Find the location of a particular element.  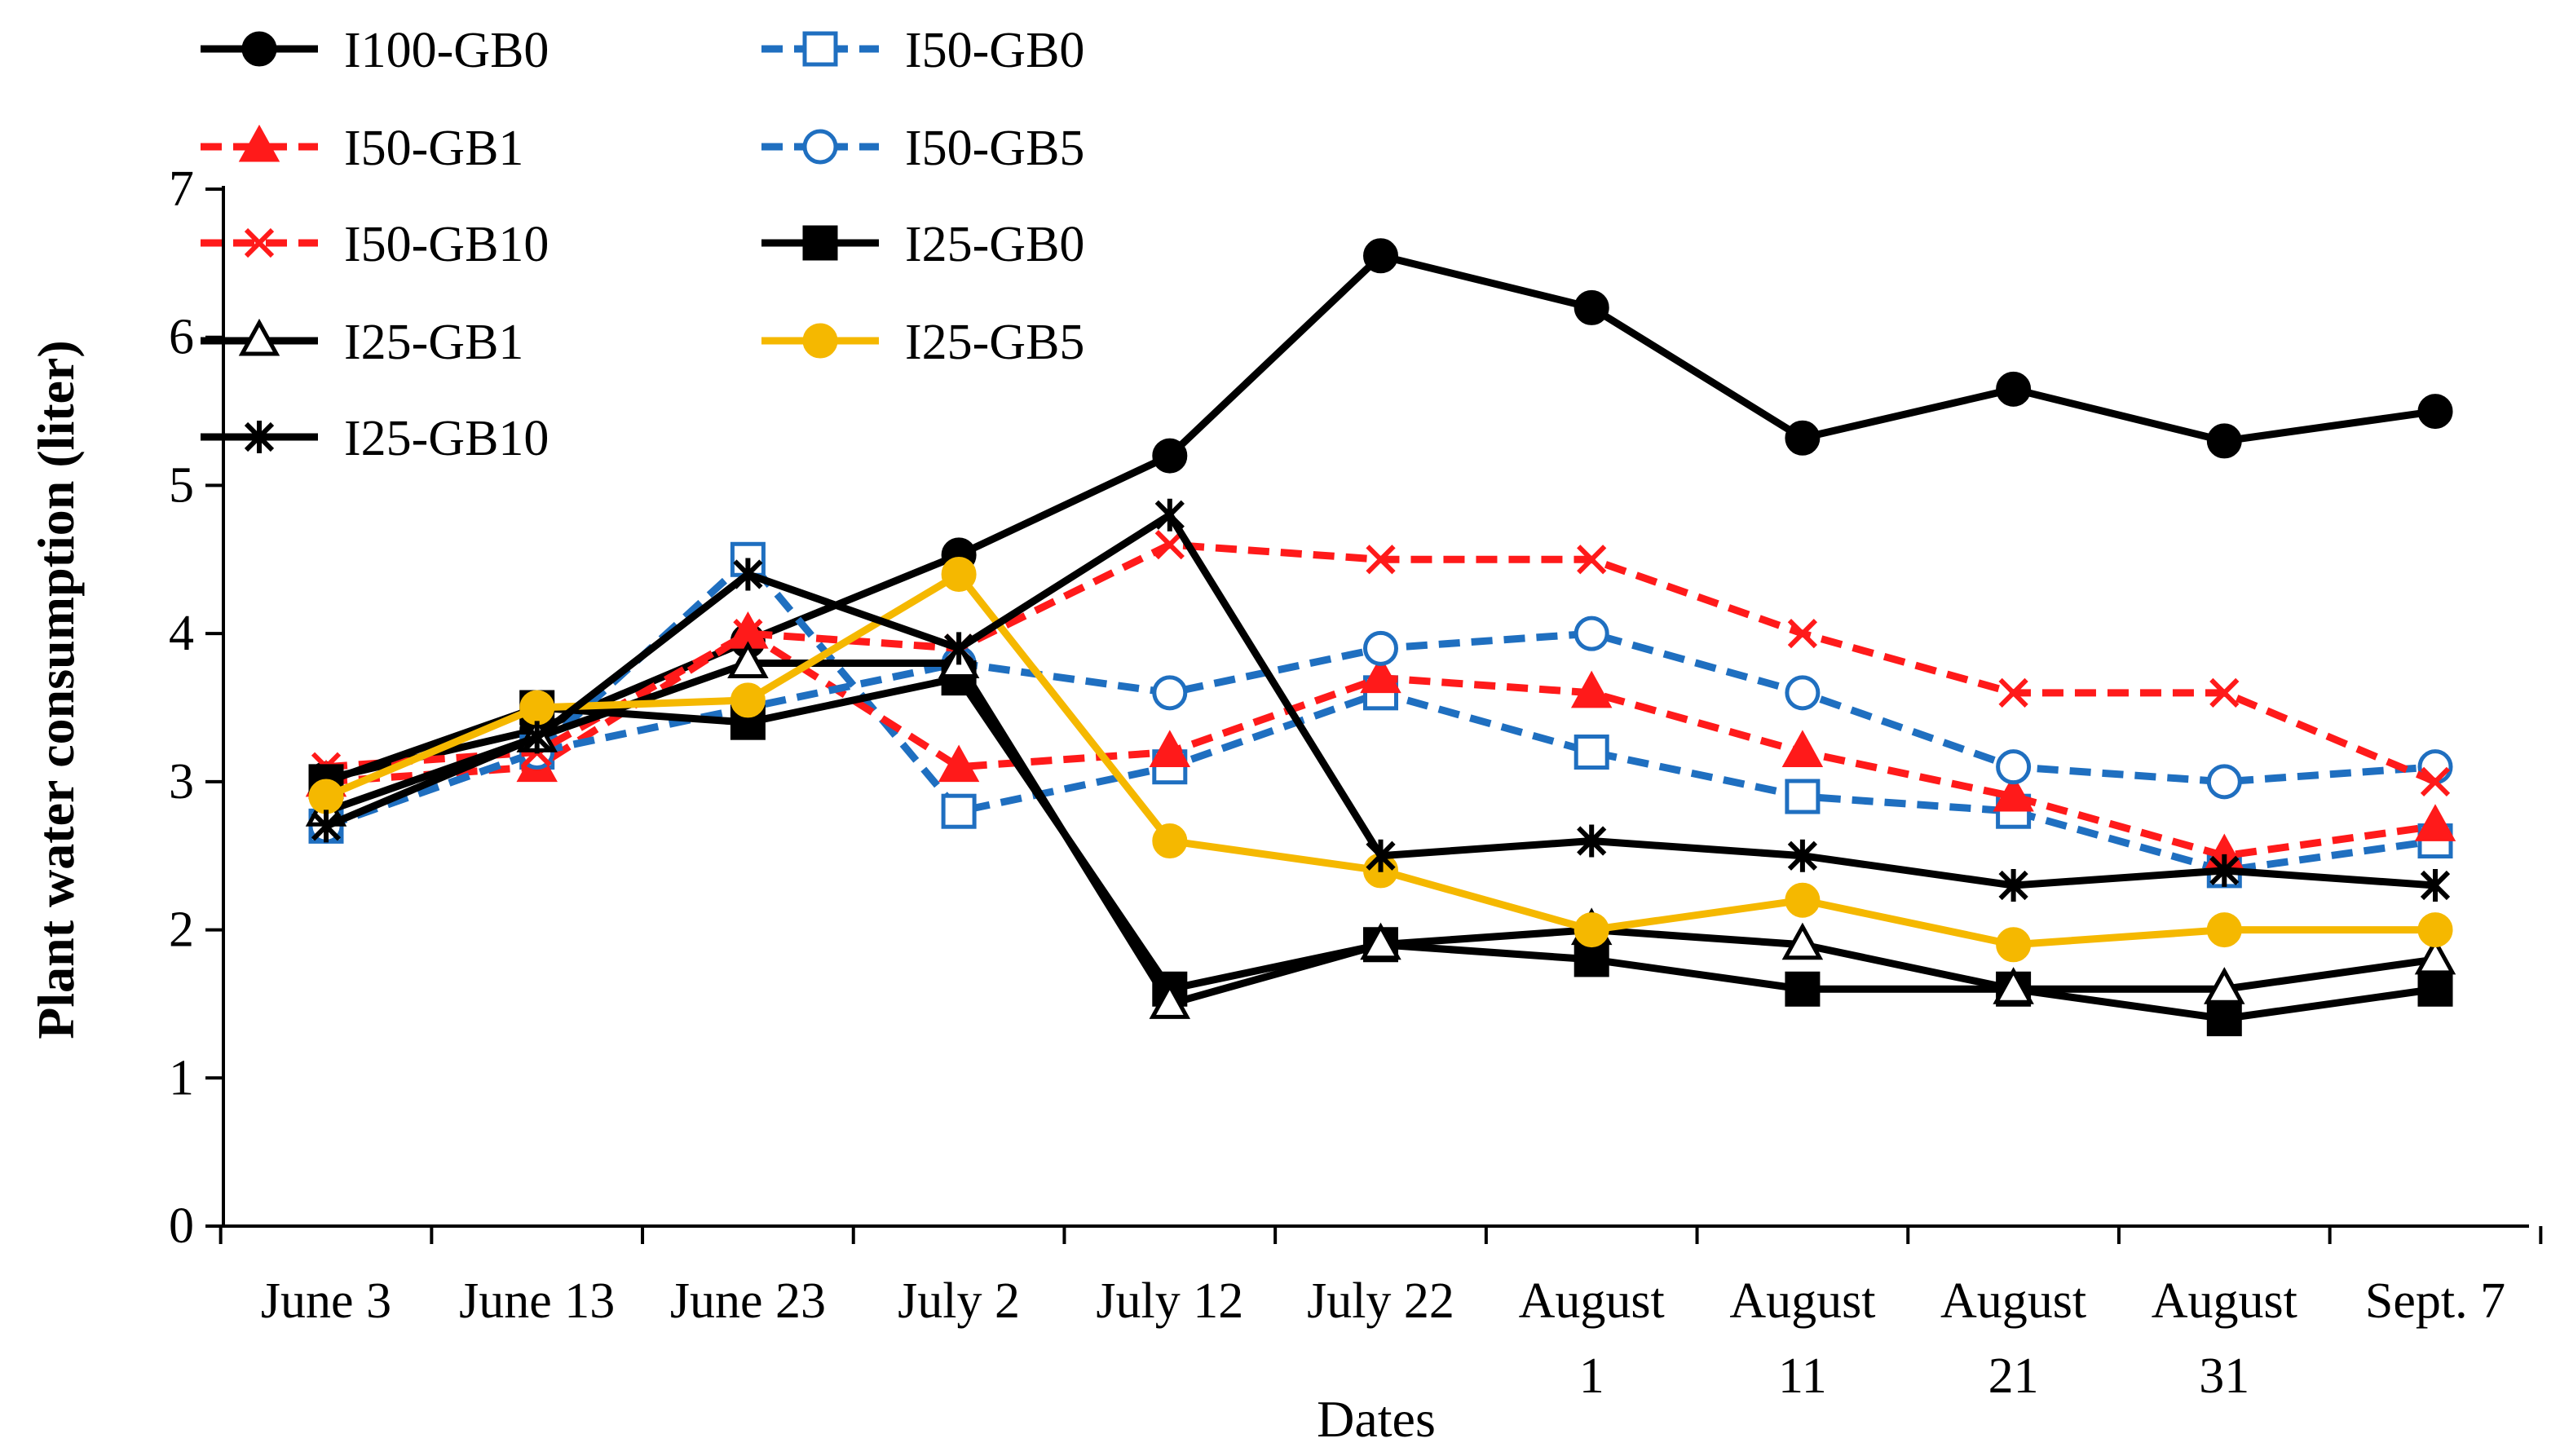

legend-label: I50-GB10 is located at coordinates (446, 245).